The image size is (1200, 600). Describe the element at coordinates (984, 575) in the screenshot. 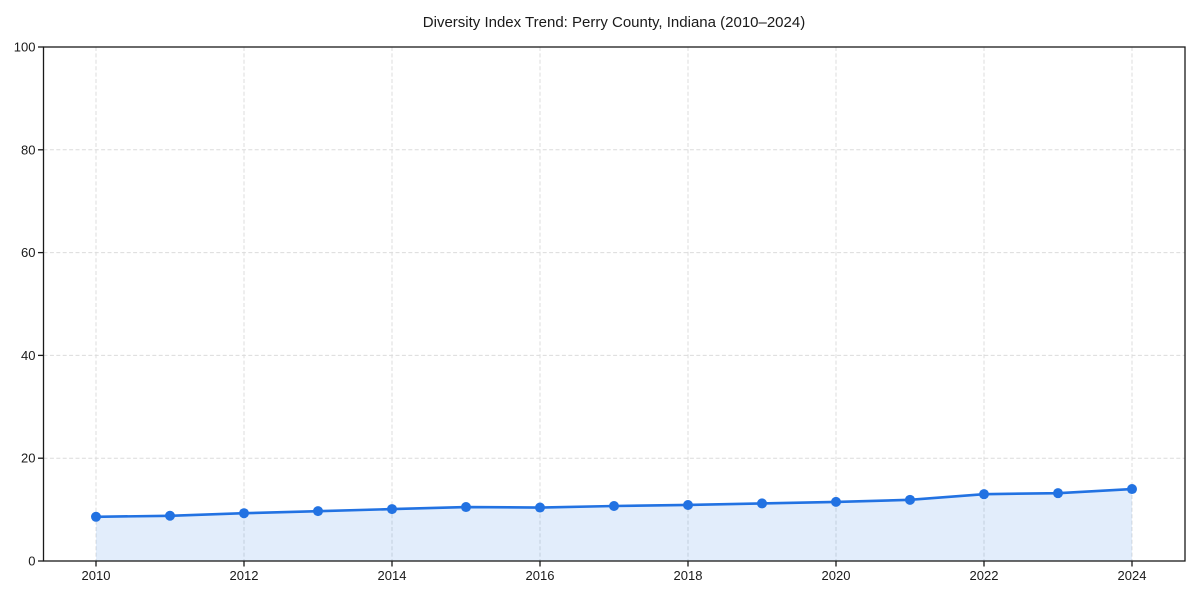

I see `x-tick-label: 2022` at that location.